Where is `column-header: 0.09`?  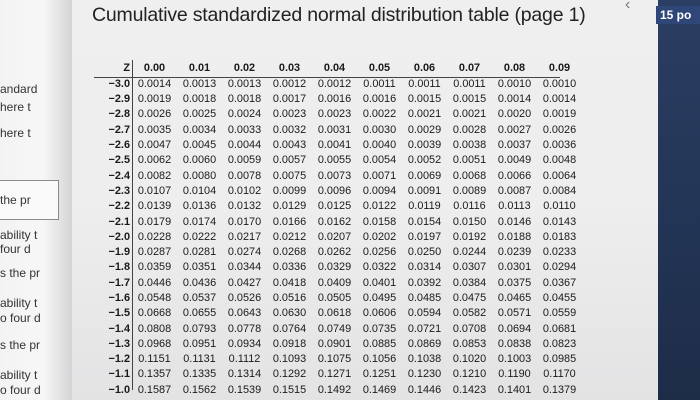
column-header: 0.09 is located at coordinates (559, 67).